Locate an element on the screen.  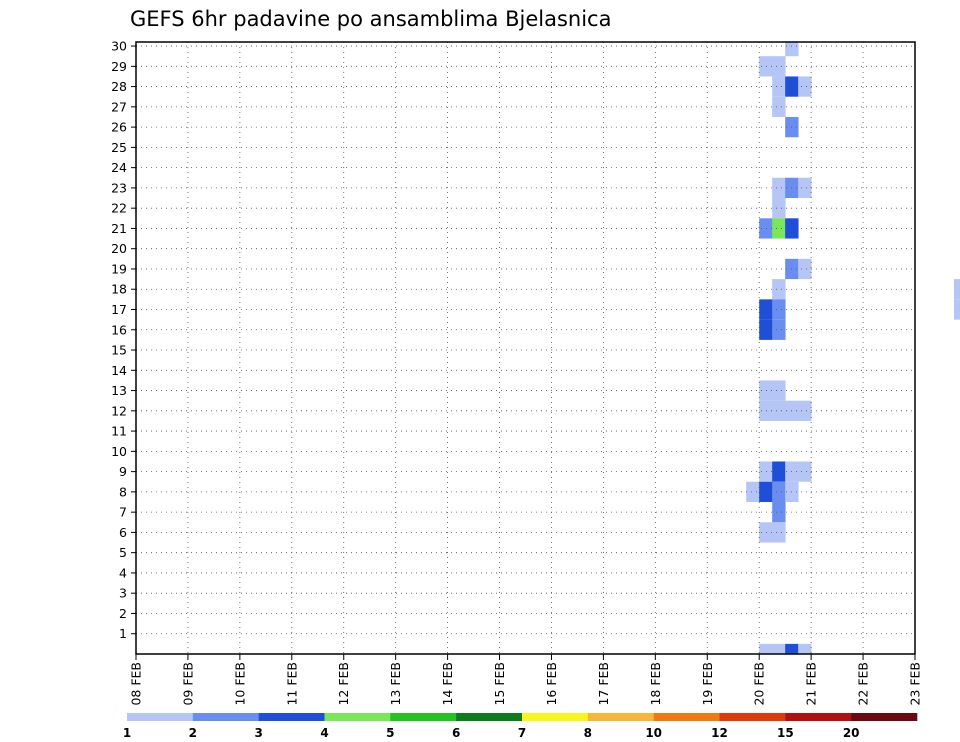
colorbar-tick-label: 2 is located at coordinates (193, 733).